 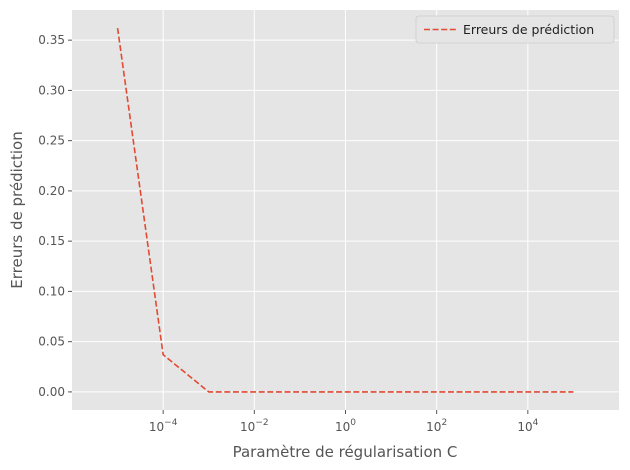 I want to click on x-tick-exponent: 2, so click(x=444, y=423).